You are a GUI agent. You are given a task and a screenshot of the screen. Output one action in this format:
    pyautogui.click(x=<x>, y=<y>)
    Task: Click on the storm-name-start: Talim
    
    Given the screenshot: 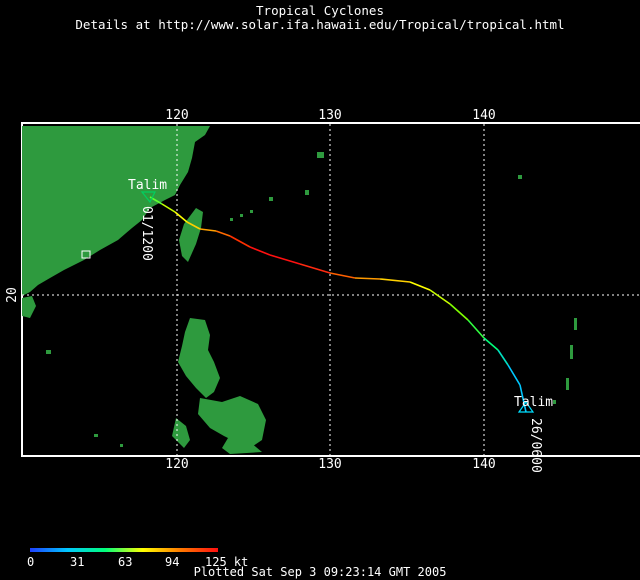 What is the action you would take?
    pyautogui.click(x=533, y=402)
    